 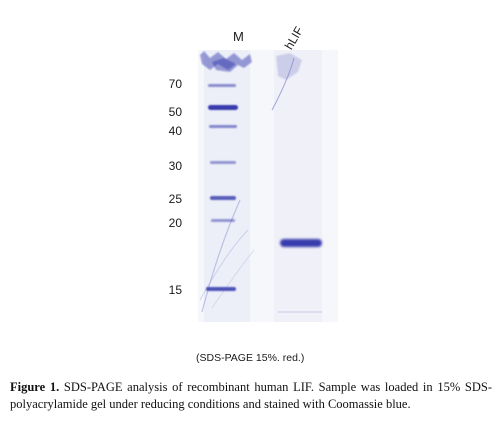 I want to click on mw-label-15: 15, so click(x=175, y=290).